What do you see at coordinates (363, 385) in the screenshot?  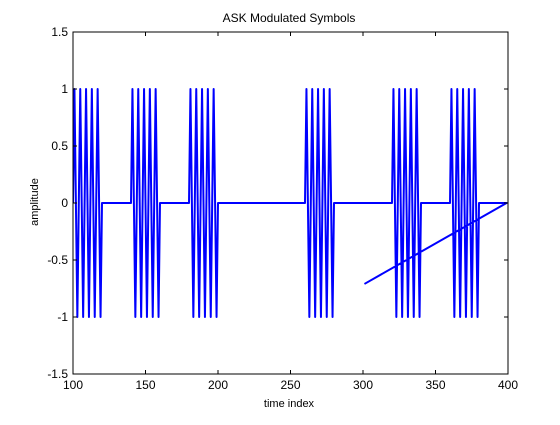 I see `x-tick-label: 300` at bounding box center [363, 385].